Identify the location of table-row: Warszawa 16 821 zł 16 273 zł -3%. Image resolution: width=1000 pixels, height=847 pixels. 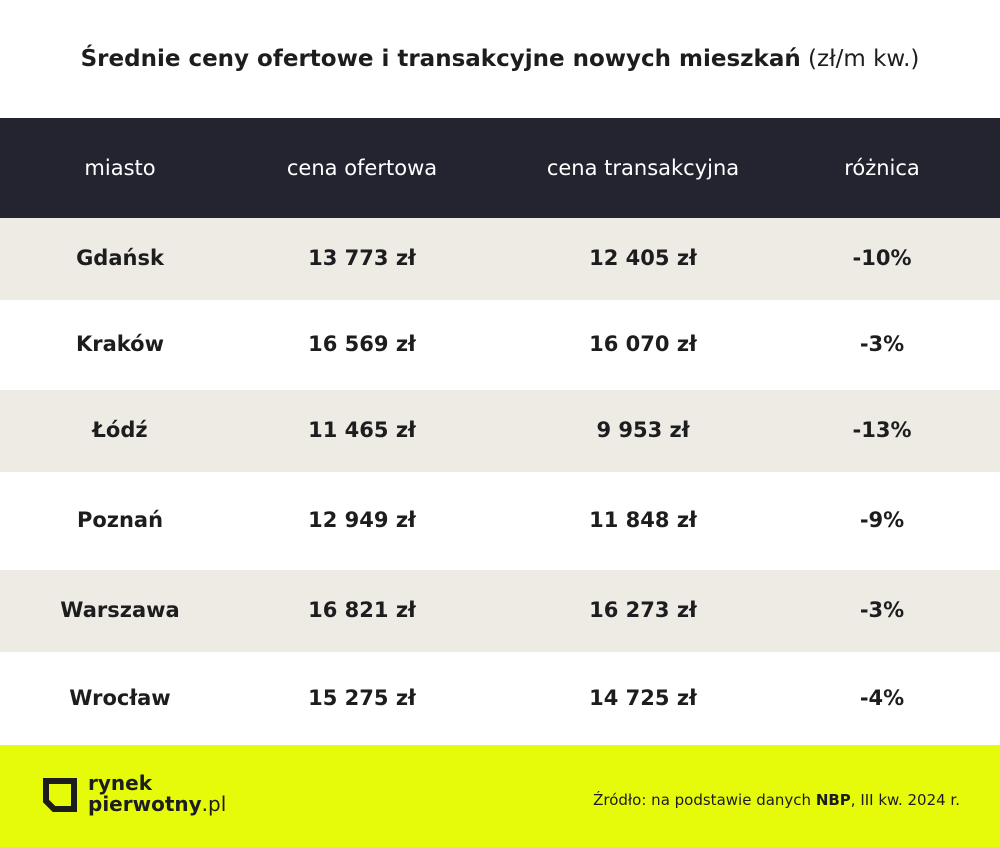
(500, 611).